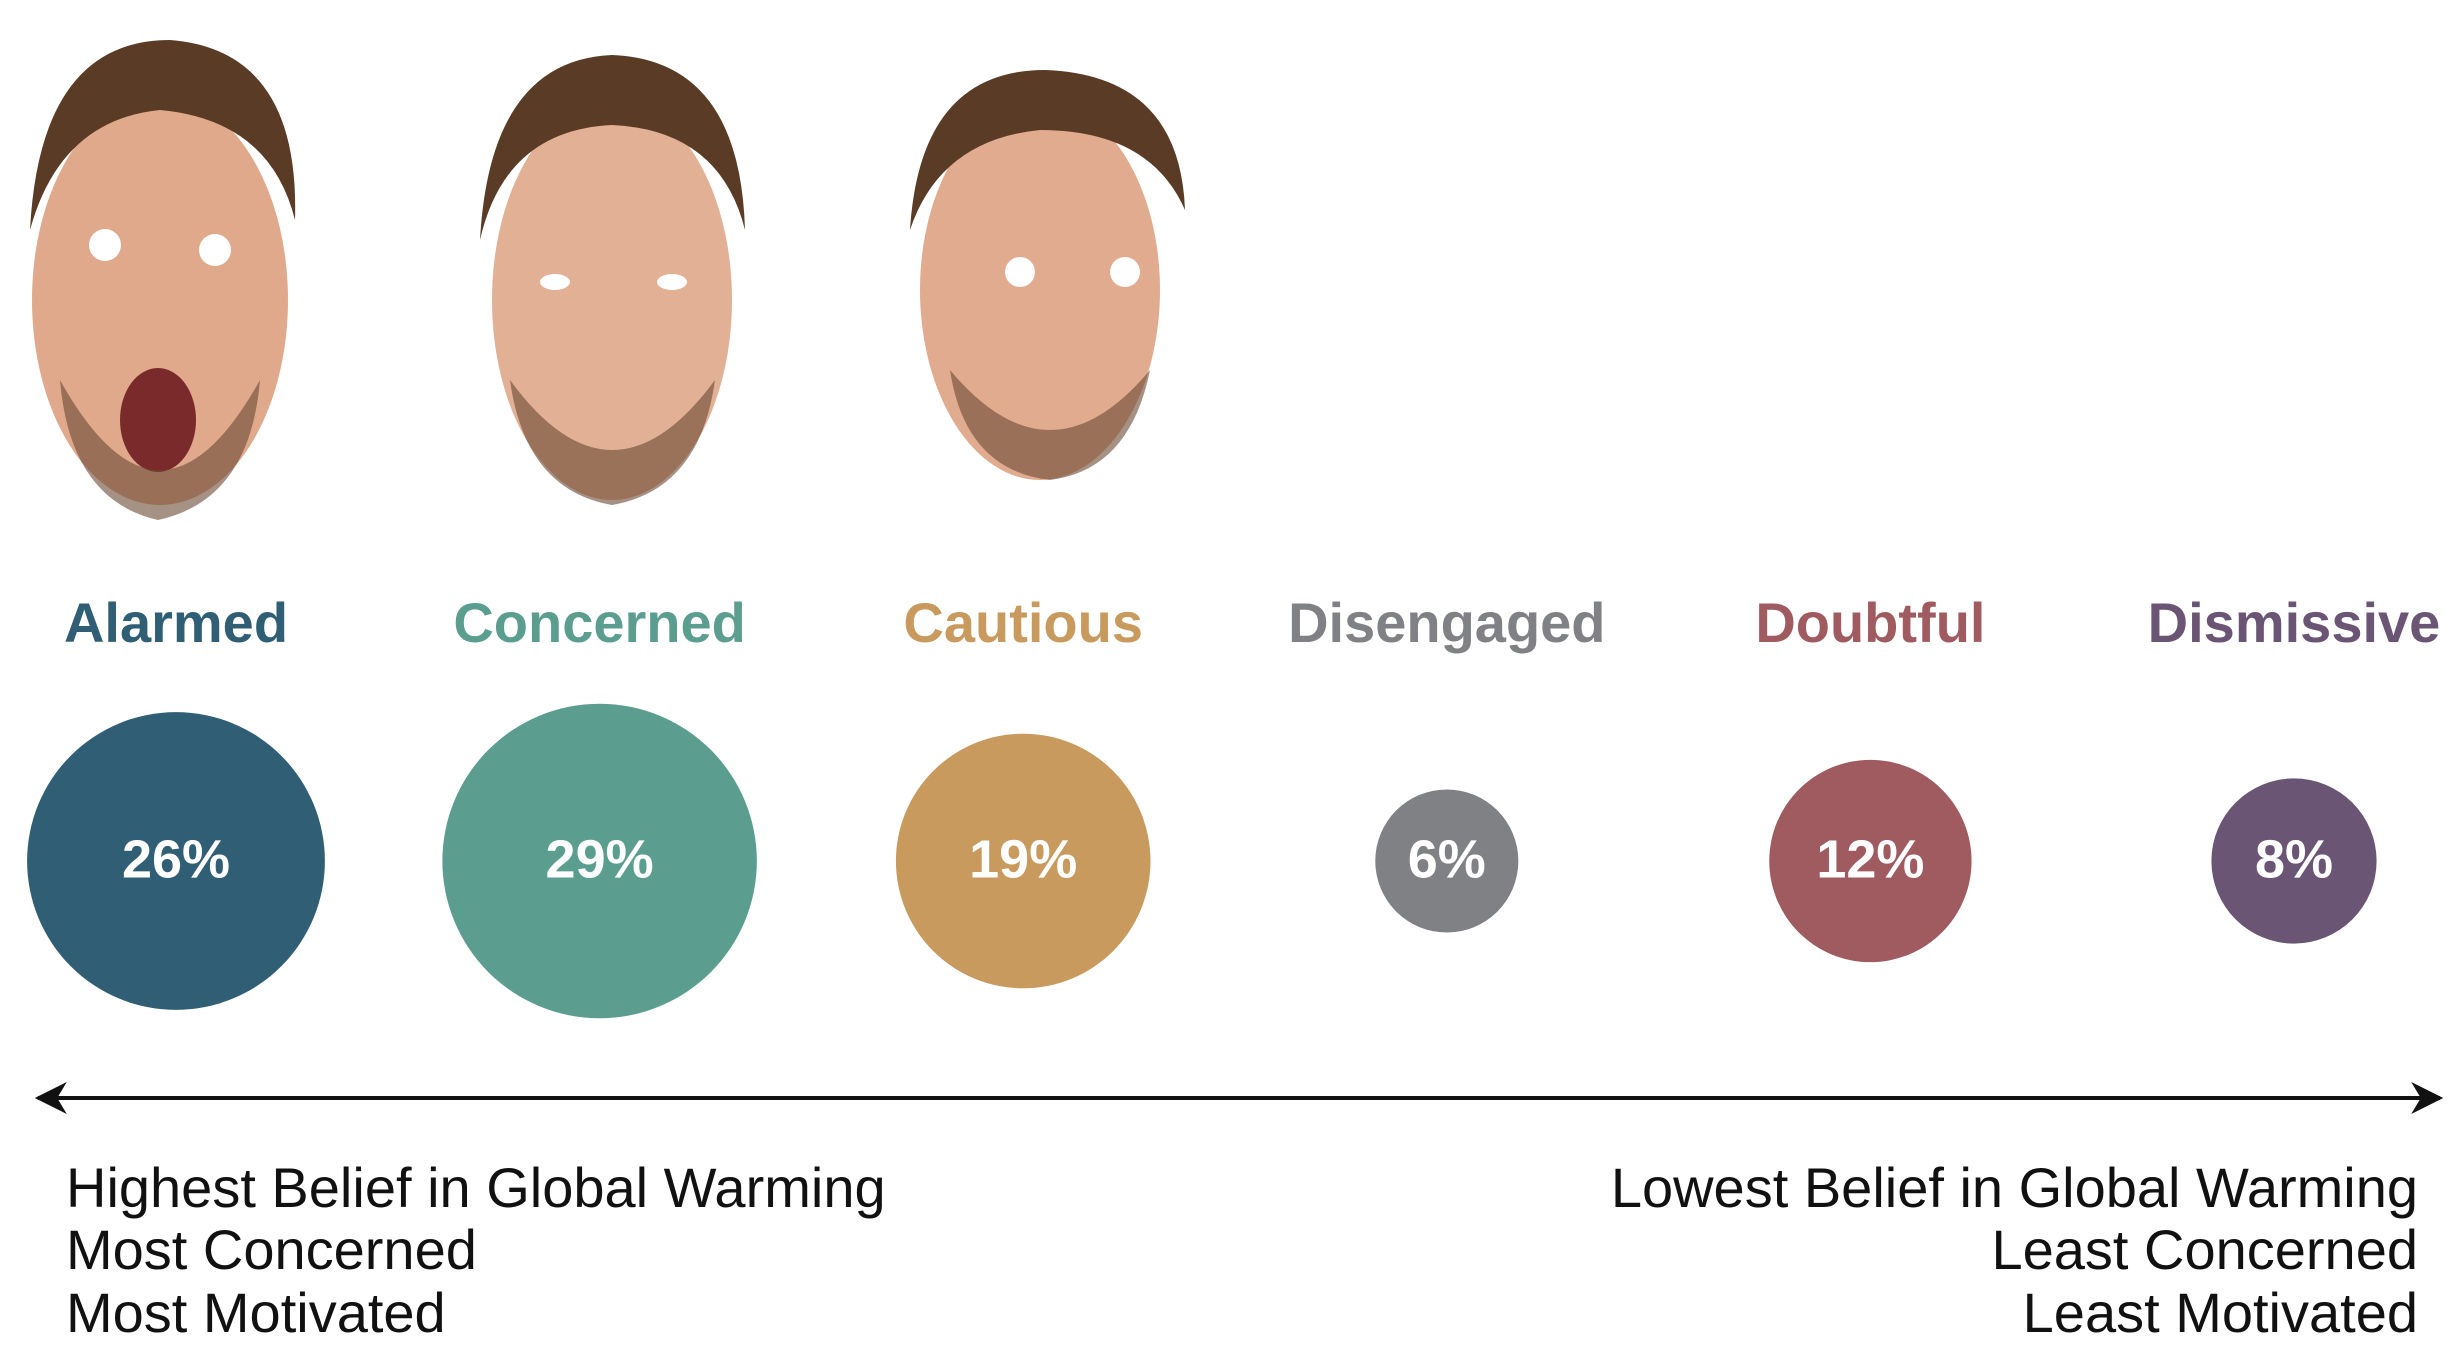  Describe the element at coordinates (2294, 622) in the screenshot. I see `category-label: Dismissive` at that location.